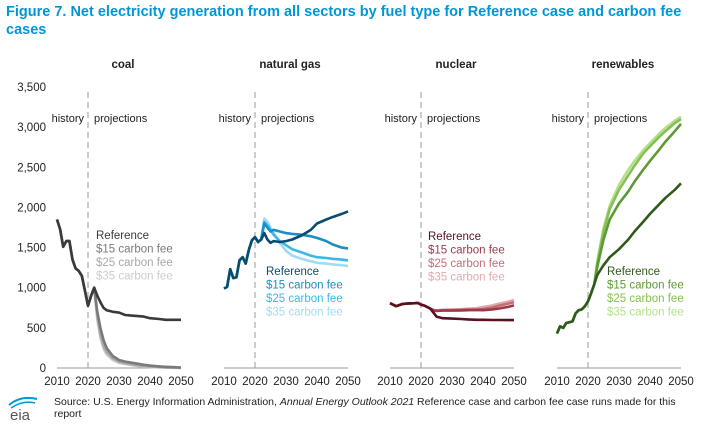 Image resolution: width=703 pixels, height=428 pixels. Describe the element at coordinates (456, 65) in the screenshot. I see `panel-title: nuclear` at that location.